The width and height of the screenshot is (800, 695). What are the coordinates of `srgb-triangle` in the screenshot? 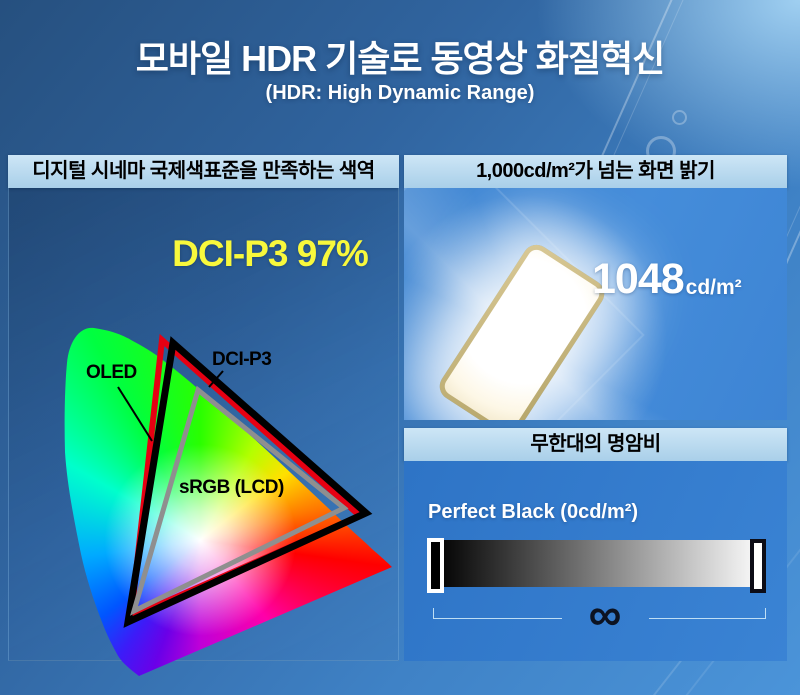 It's located at (239, 500).